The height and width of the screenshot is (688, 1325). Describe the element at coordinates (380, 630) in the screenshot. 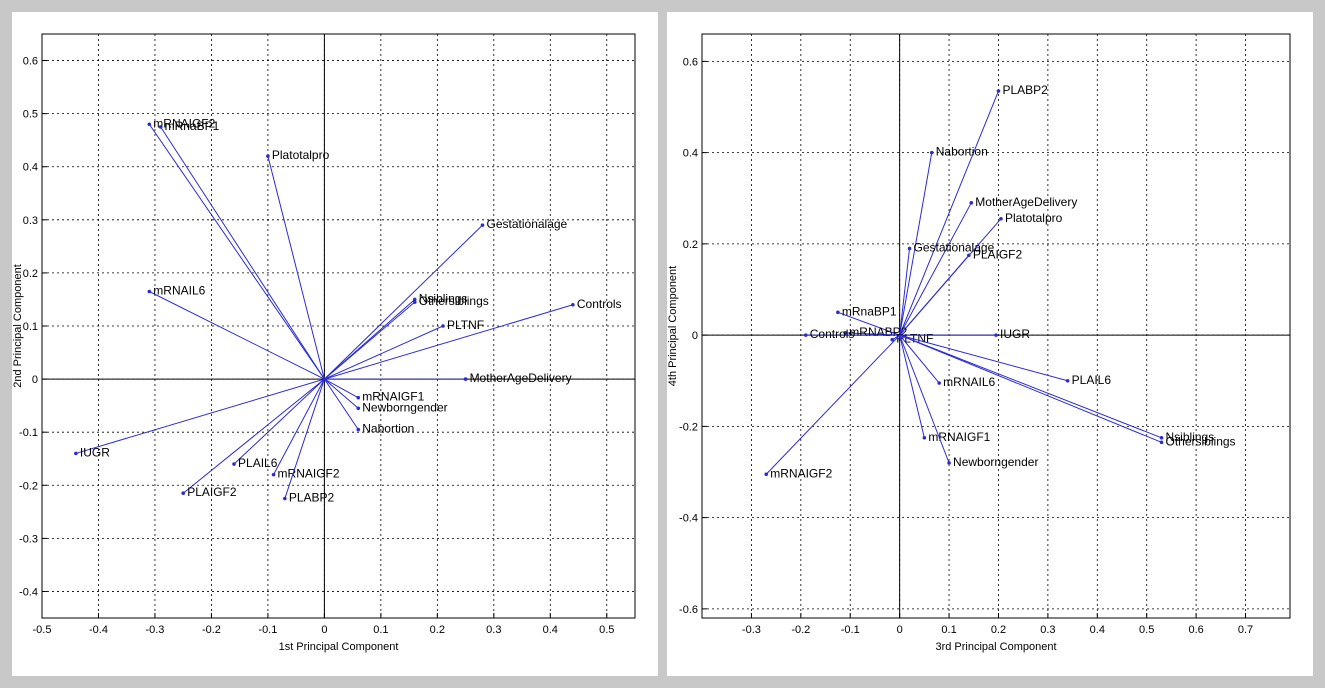

I see `x-tick-label: 0.1` at that location.